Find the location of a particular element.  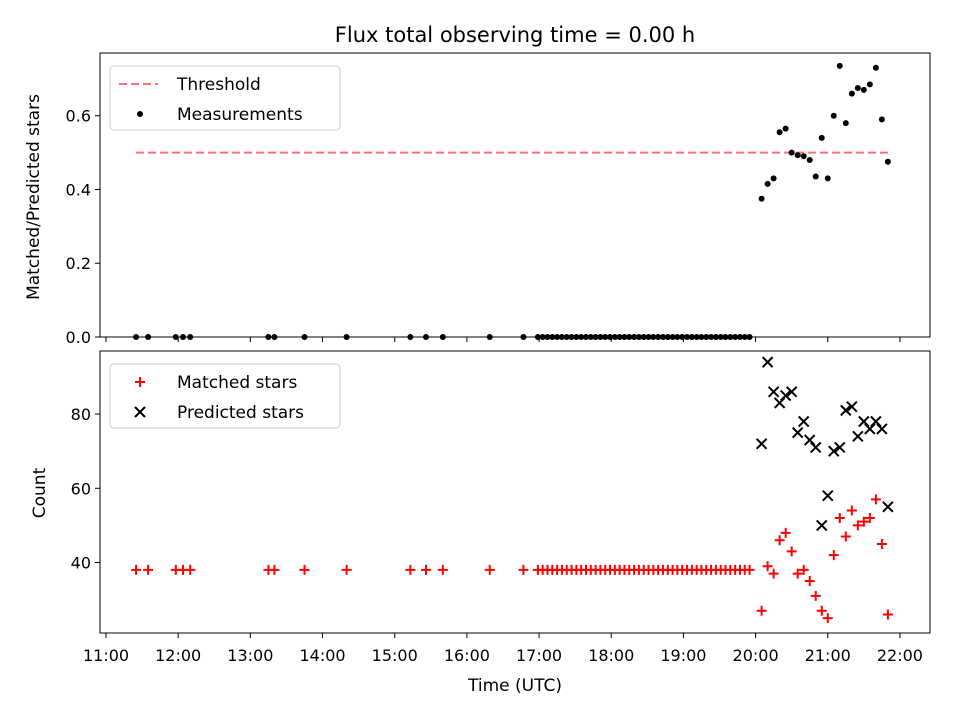

y-tick-label: 0.6 is located at coordinates (78, 116).